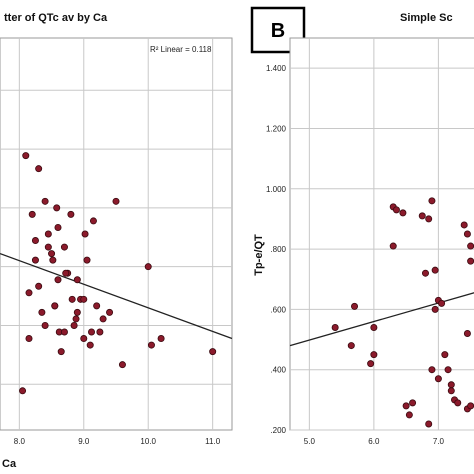  Describe the element at coordinates (276, 68) in the screenshot. I see `panel-b-y-tick-label: 1.400` at that location.